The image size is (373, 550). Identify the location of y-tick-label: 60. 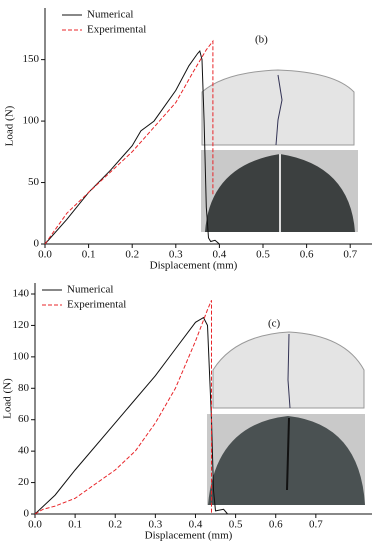
(24, 419).